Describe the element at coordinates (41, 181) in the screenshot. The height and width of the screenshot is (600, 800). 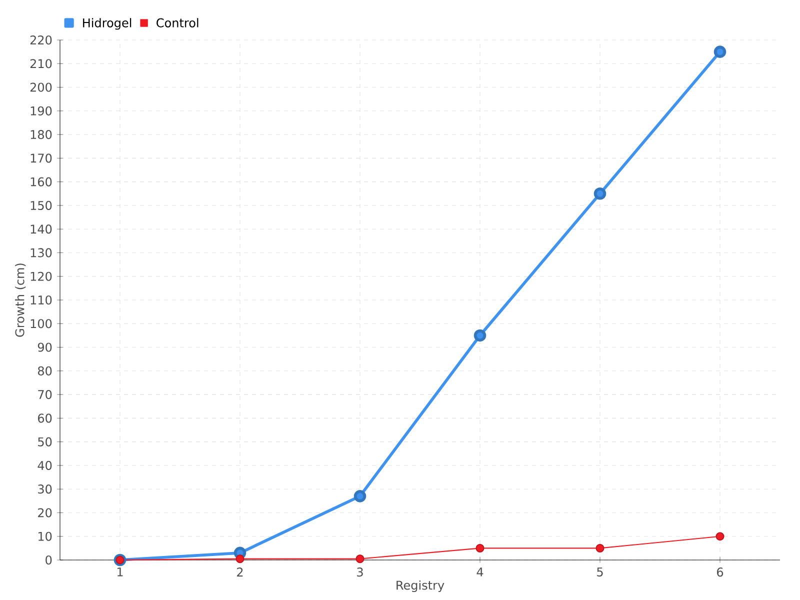
I see `y-tick-label: 160` at that location.